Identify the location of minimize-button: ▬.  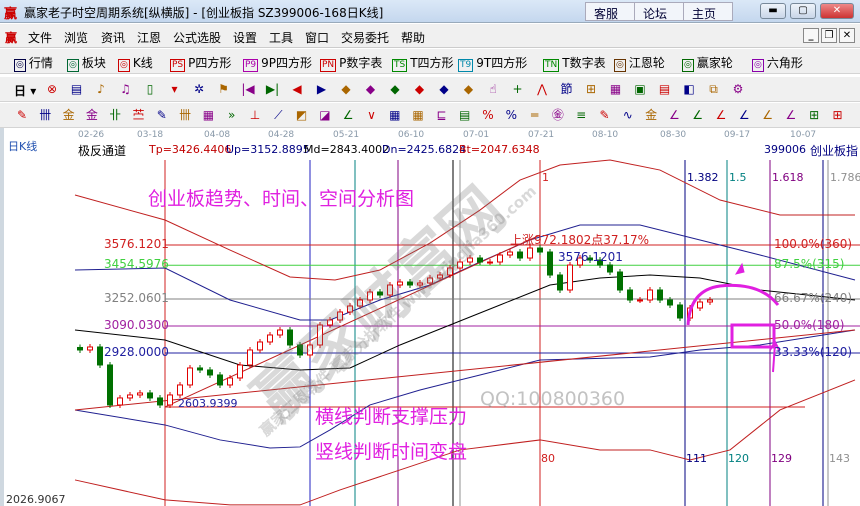
(773, 11).